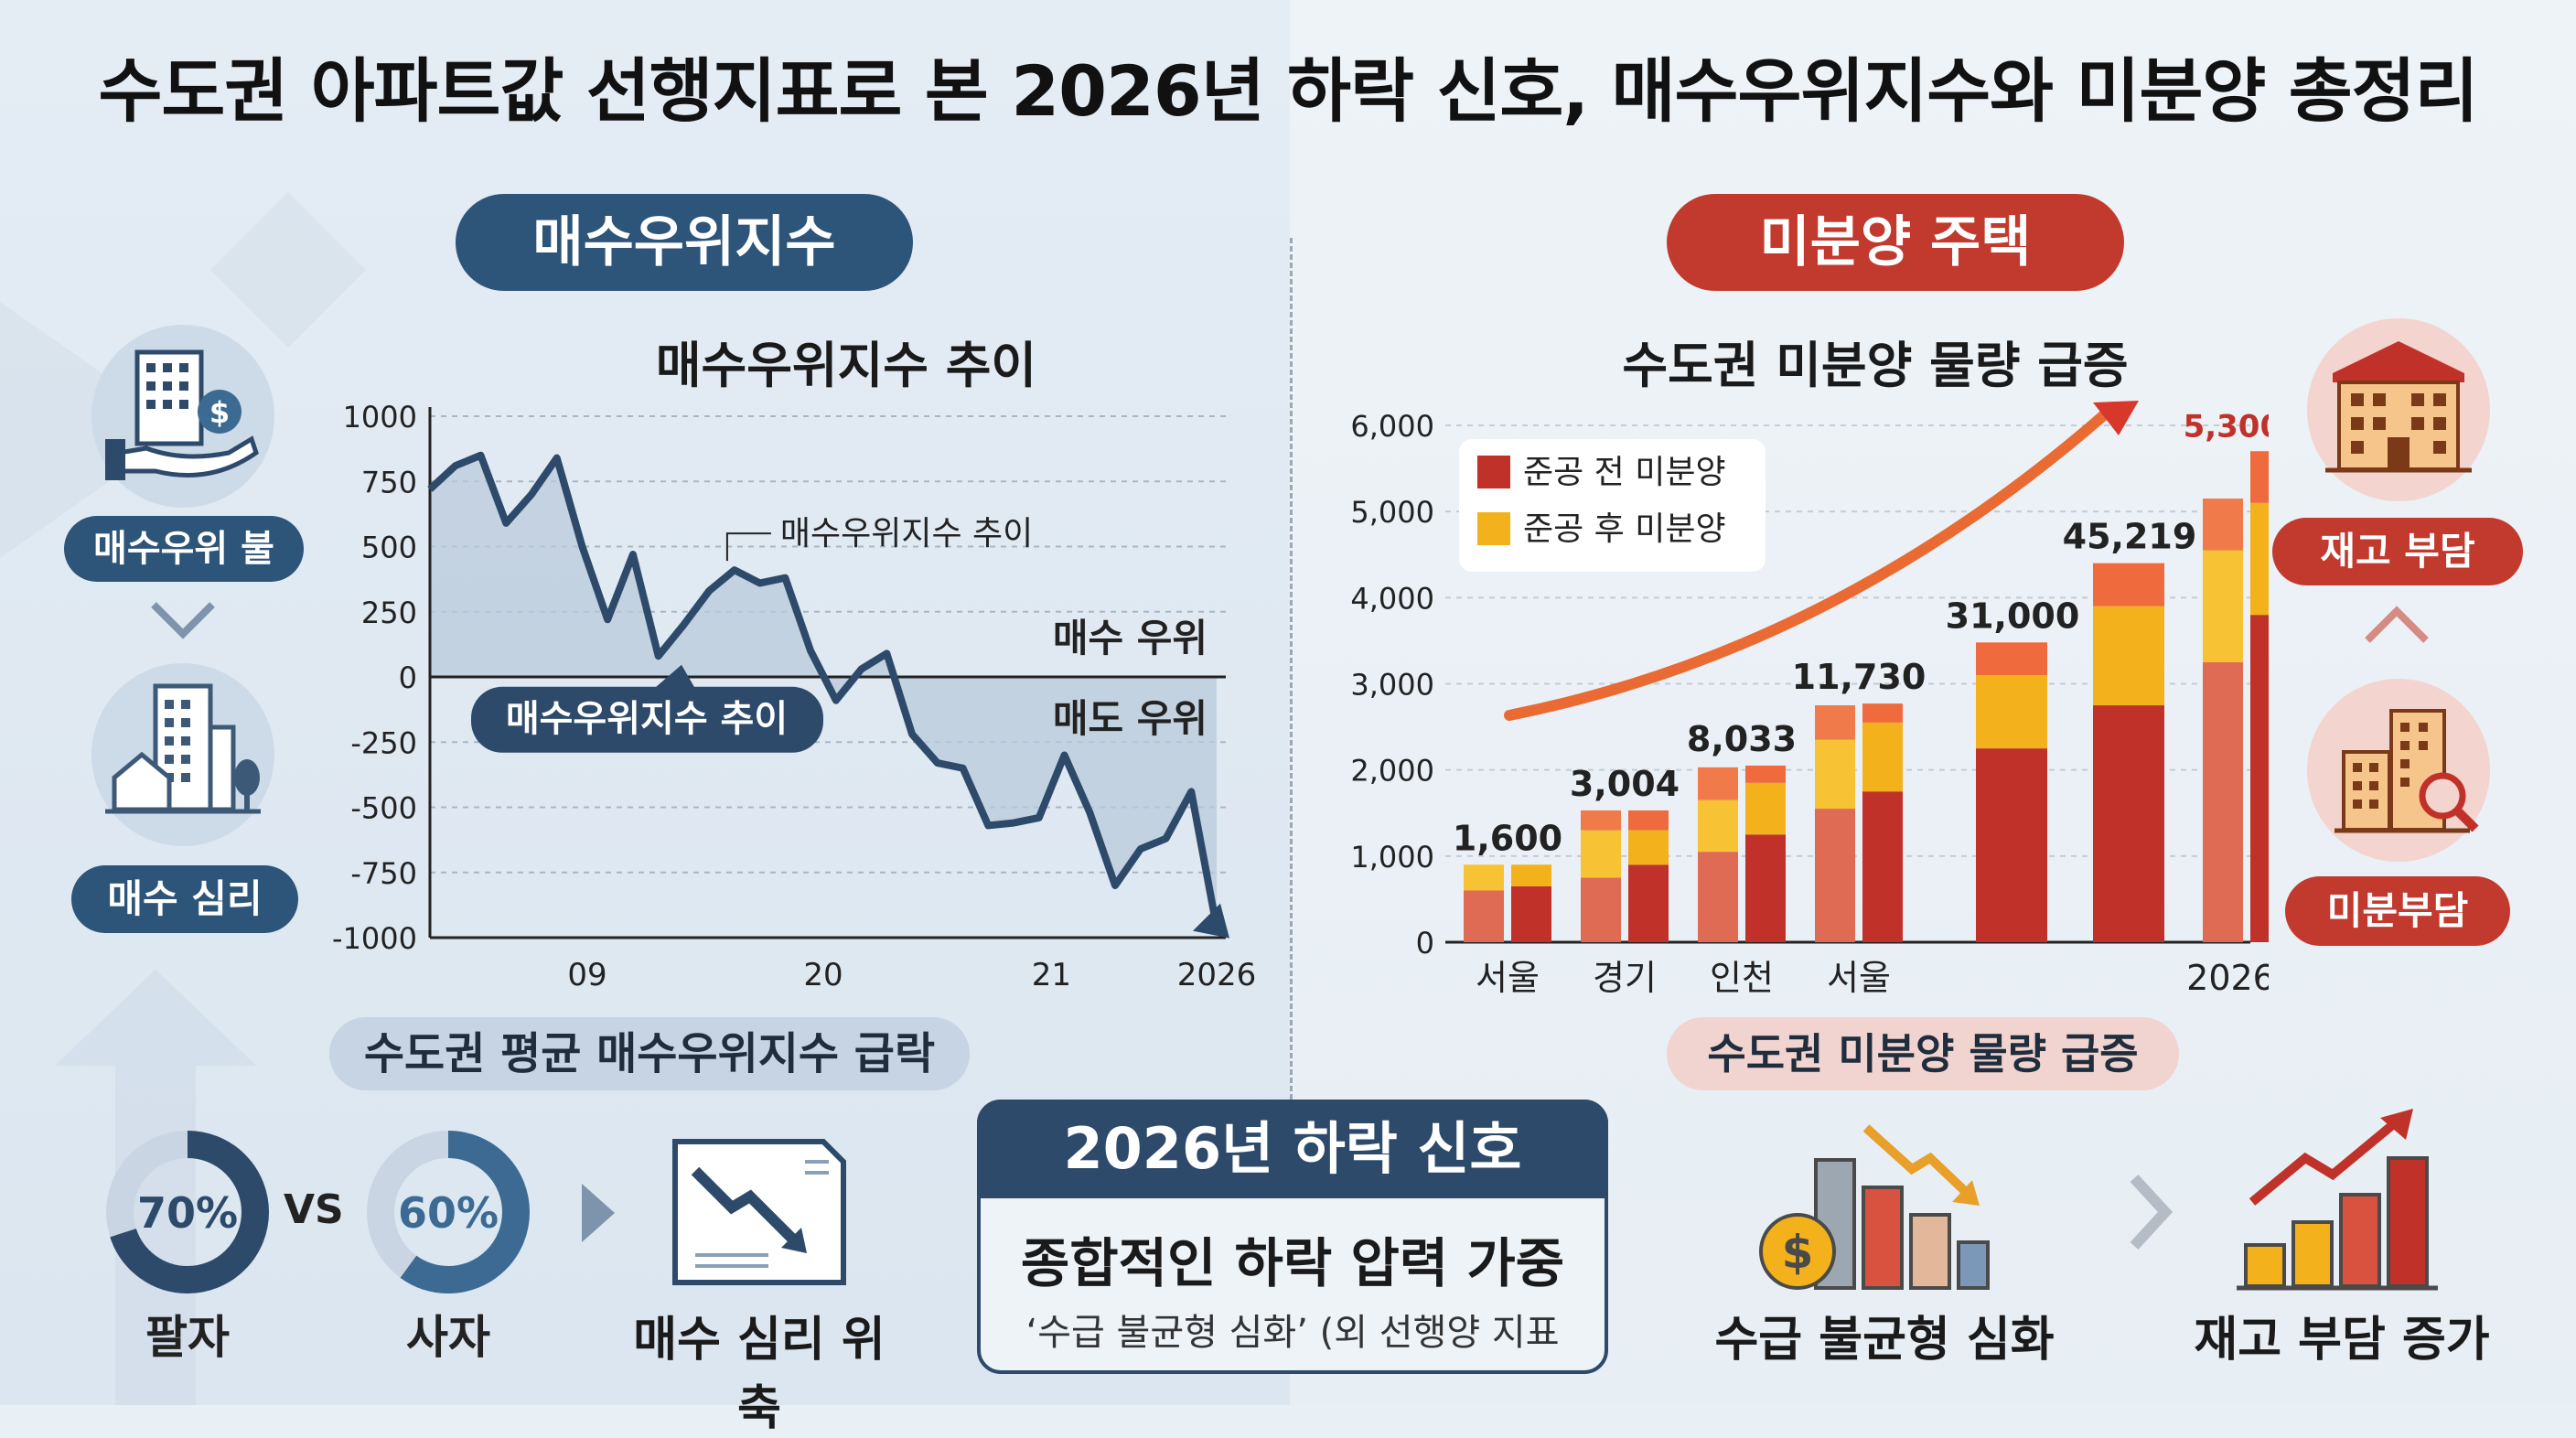 This screenshot has width=2576, height=1438. I want to click on chevron-down-icon, so click(183, 620).